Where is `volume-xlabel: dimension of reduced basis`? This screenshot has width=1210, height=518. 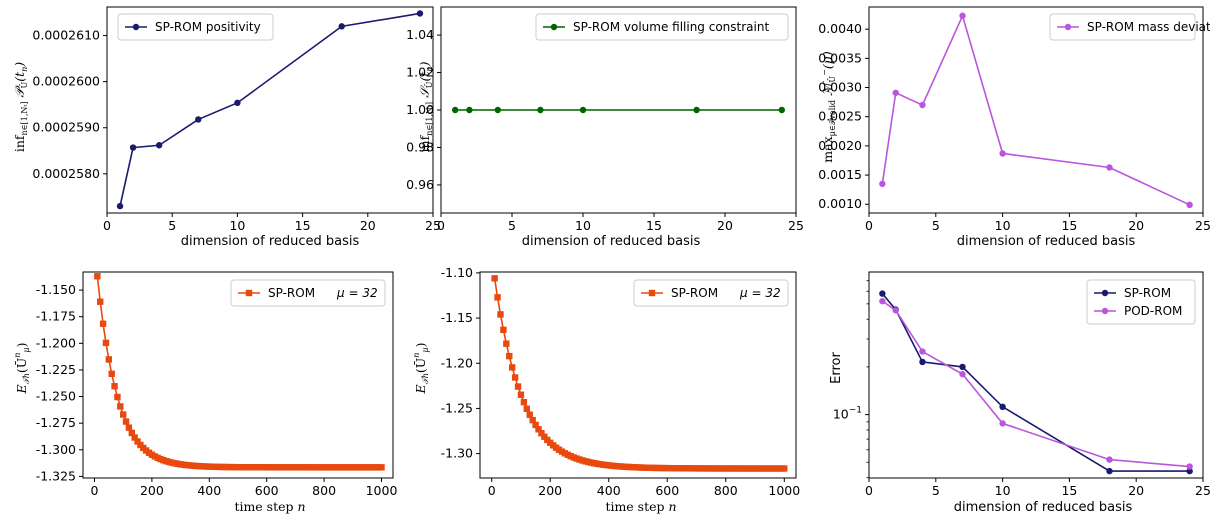
volume-xlabel: dimension of reduced basis is located at coordinates (611, 241).